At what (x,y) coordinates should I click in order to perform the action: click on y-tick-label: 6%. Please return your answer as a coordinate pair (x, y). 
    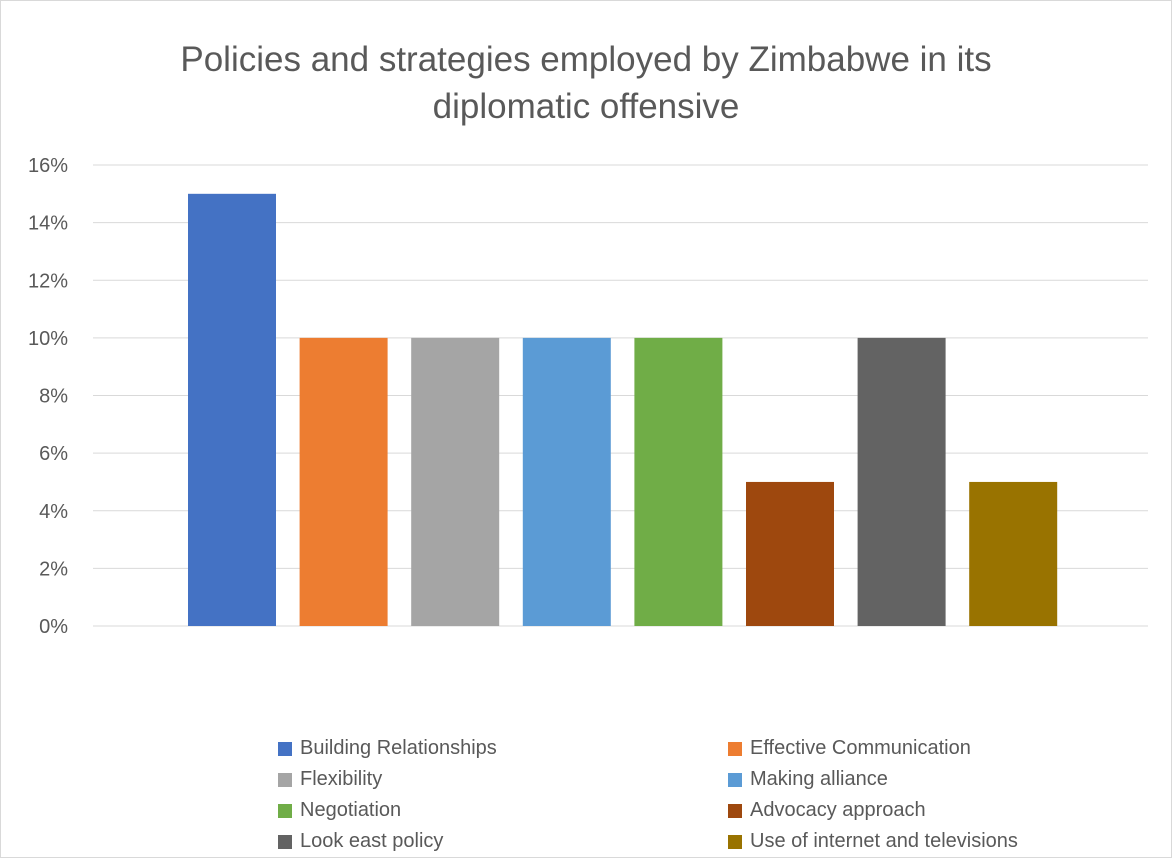
    Looking at the image, I should click on (53, 454).